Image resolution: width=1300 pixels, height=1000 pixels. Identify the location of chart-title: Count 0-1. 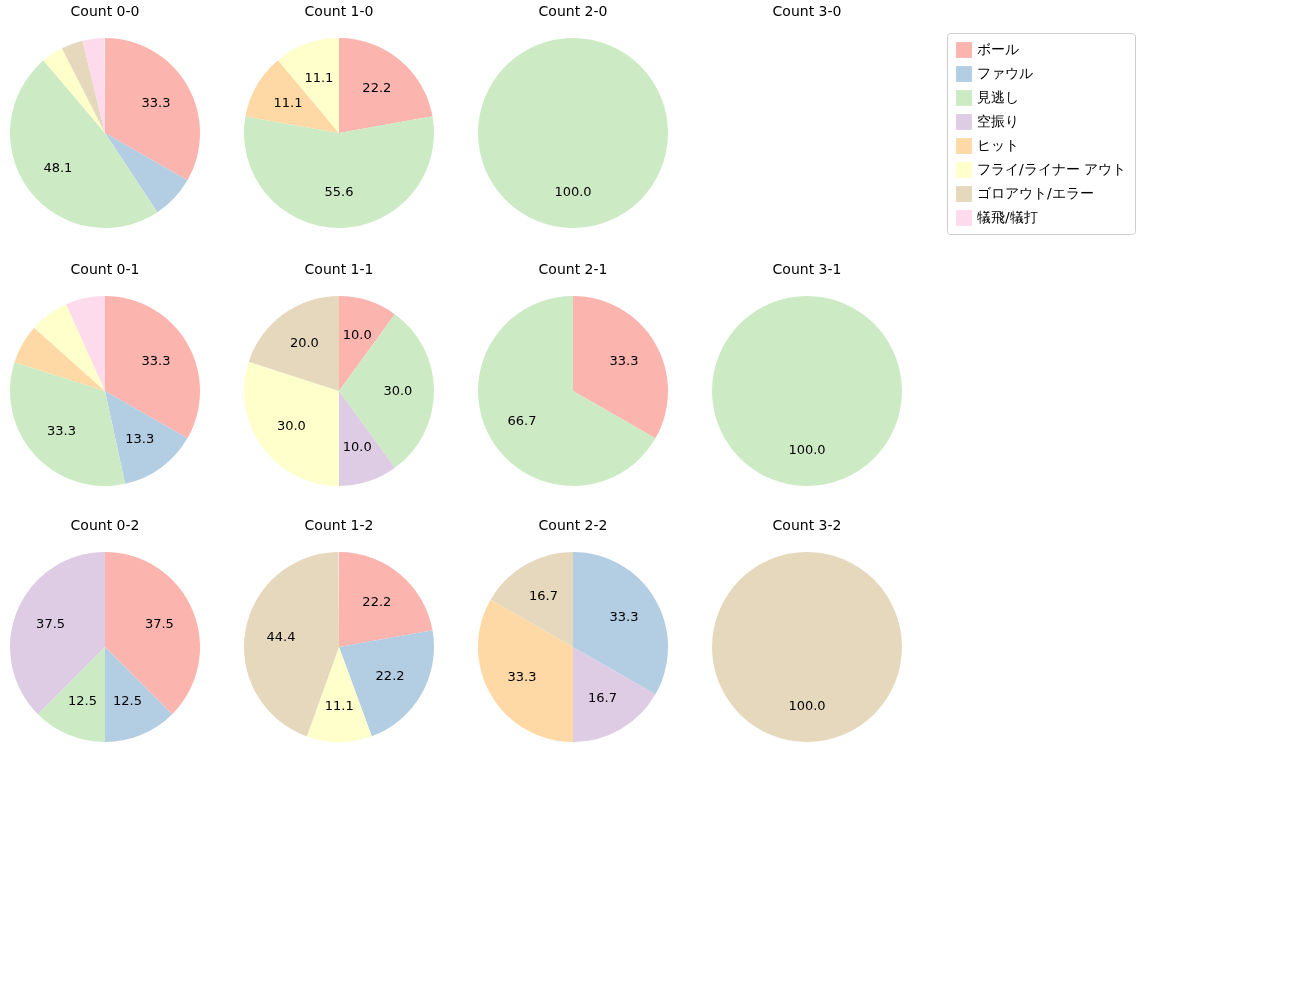
(105, 269).